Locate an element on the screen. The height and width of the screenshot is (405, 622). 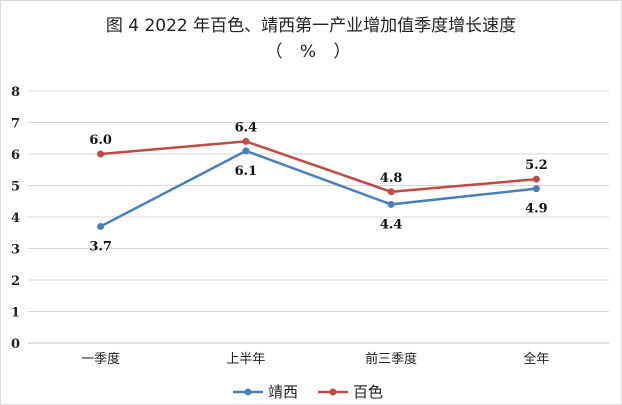
y-tick-label: 2 is located at coordinates (15, 281).